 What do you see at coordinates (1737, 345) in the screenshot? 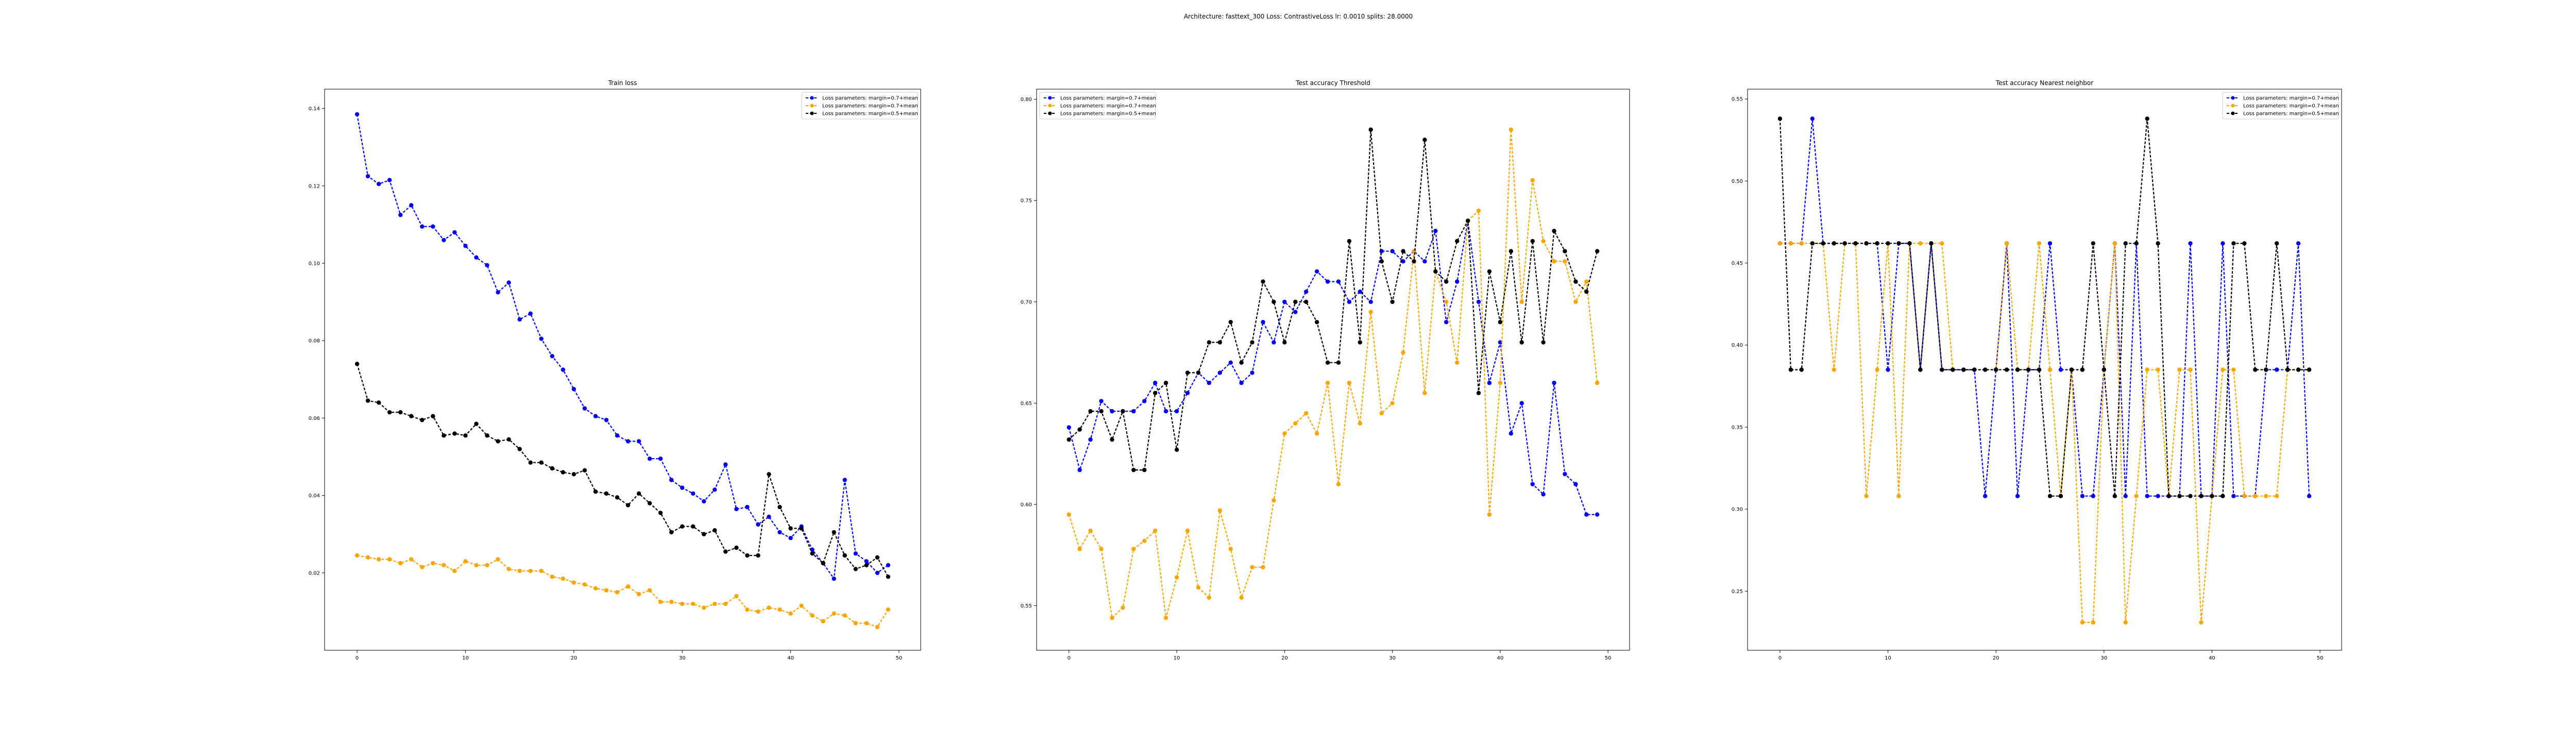
I see `y-tick-label: 0.40` at bounding box center [1737, 345].